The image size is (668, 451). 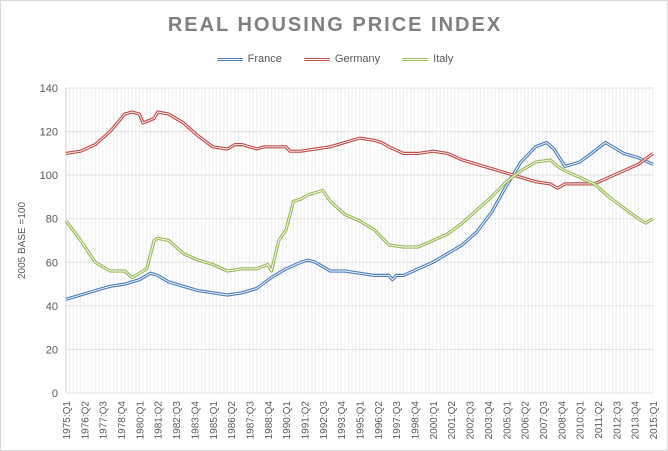 I want to click on x-tick-label: 2000:Q1, so click(x=434, y=420).